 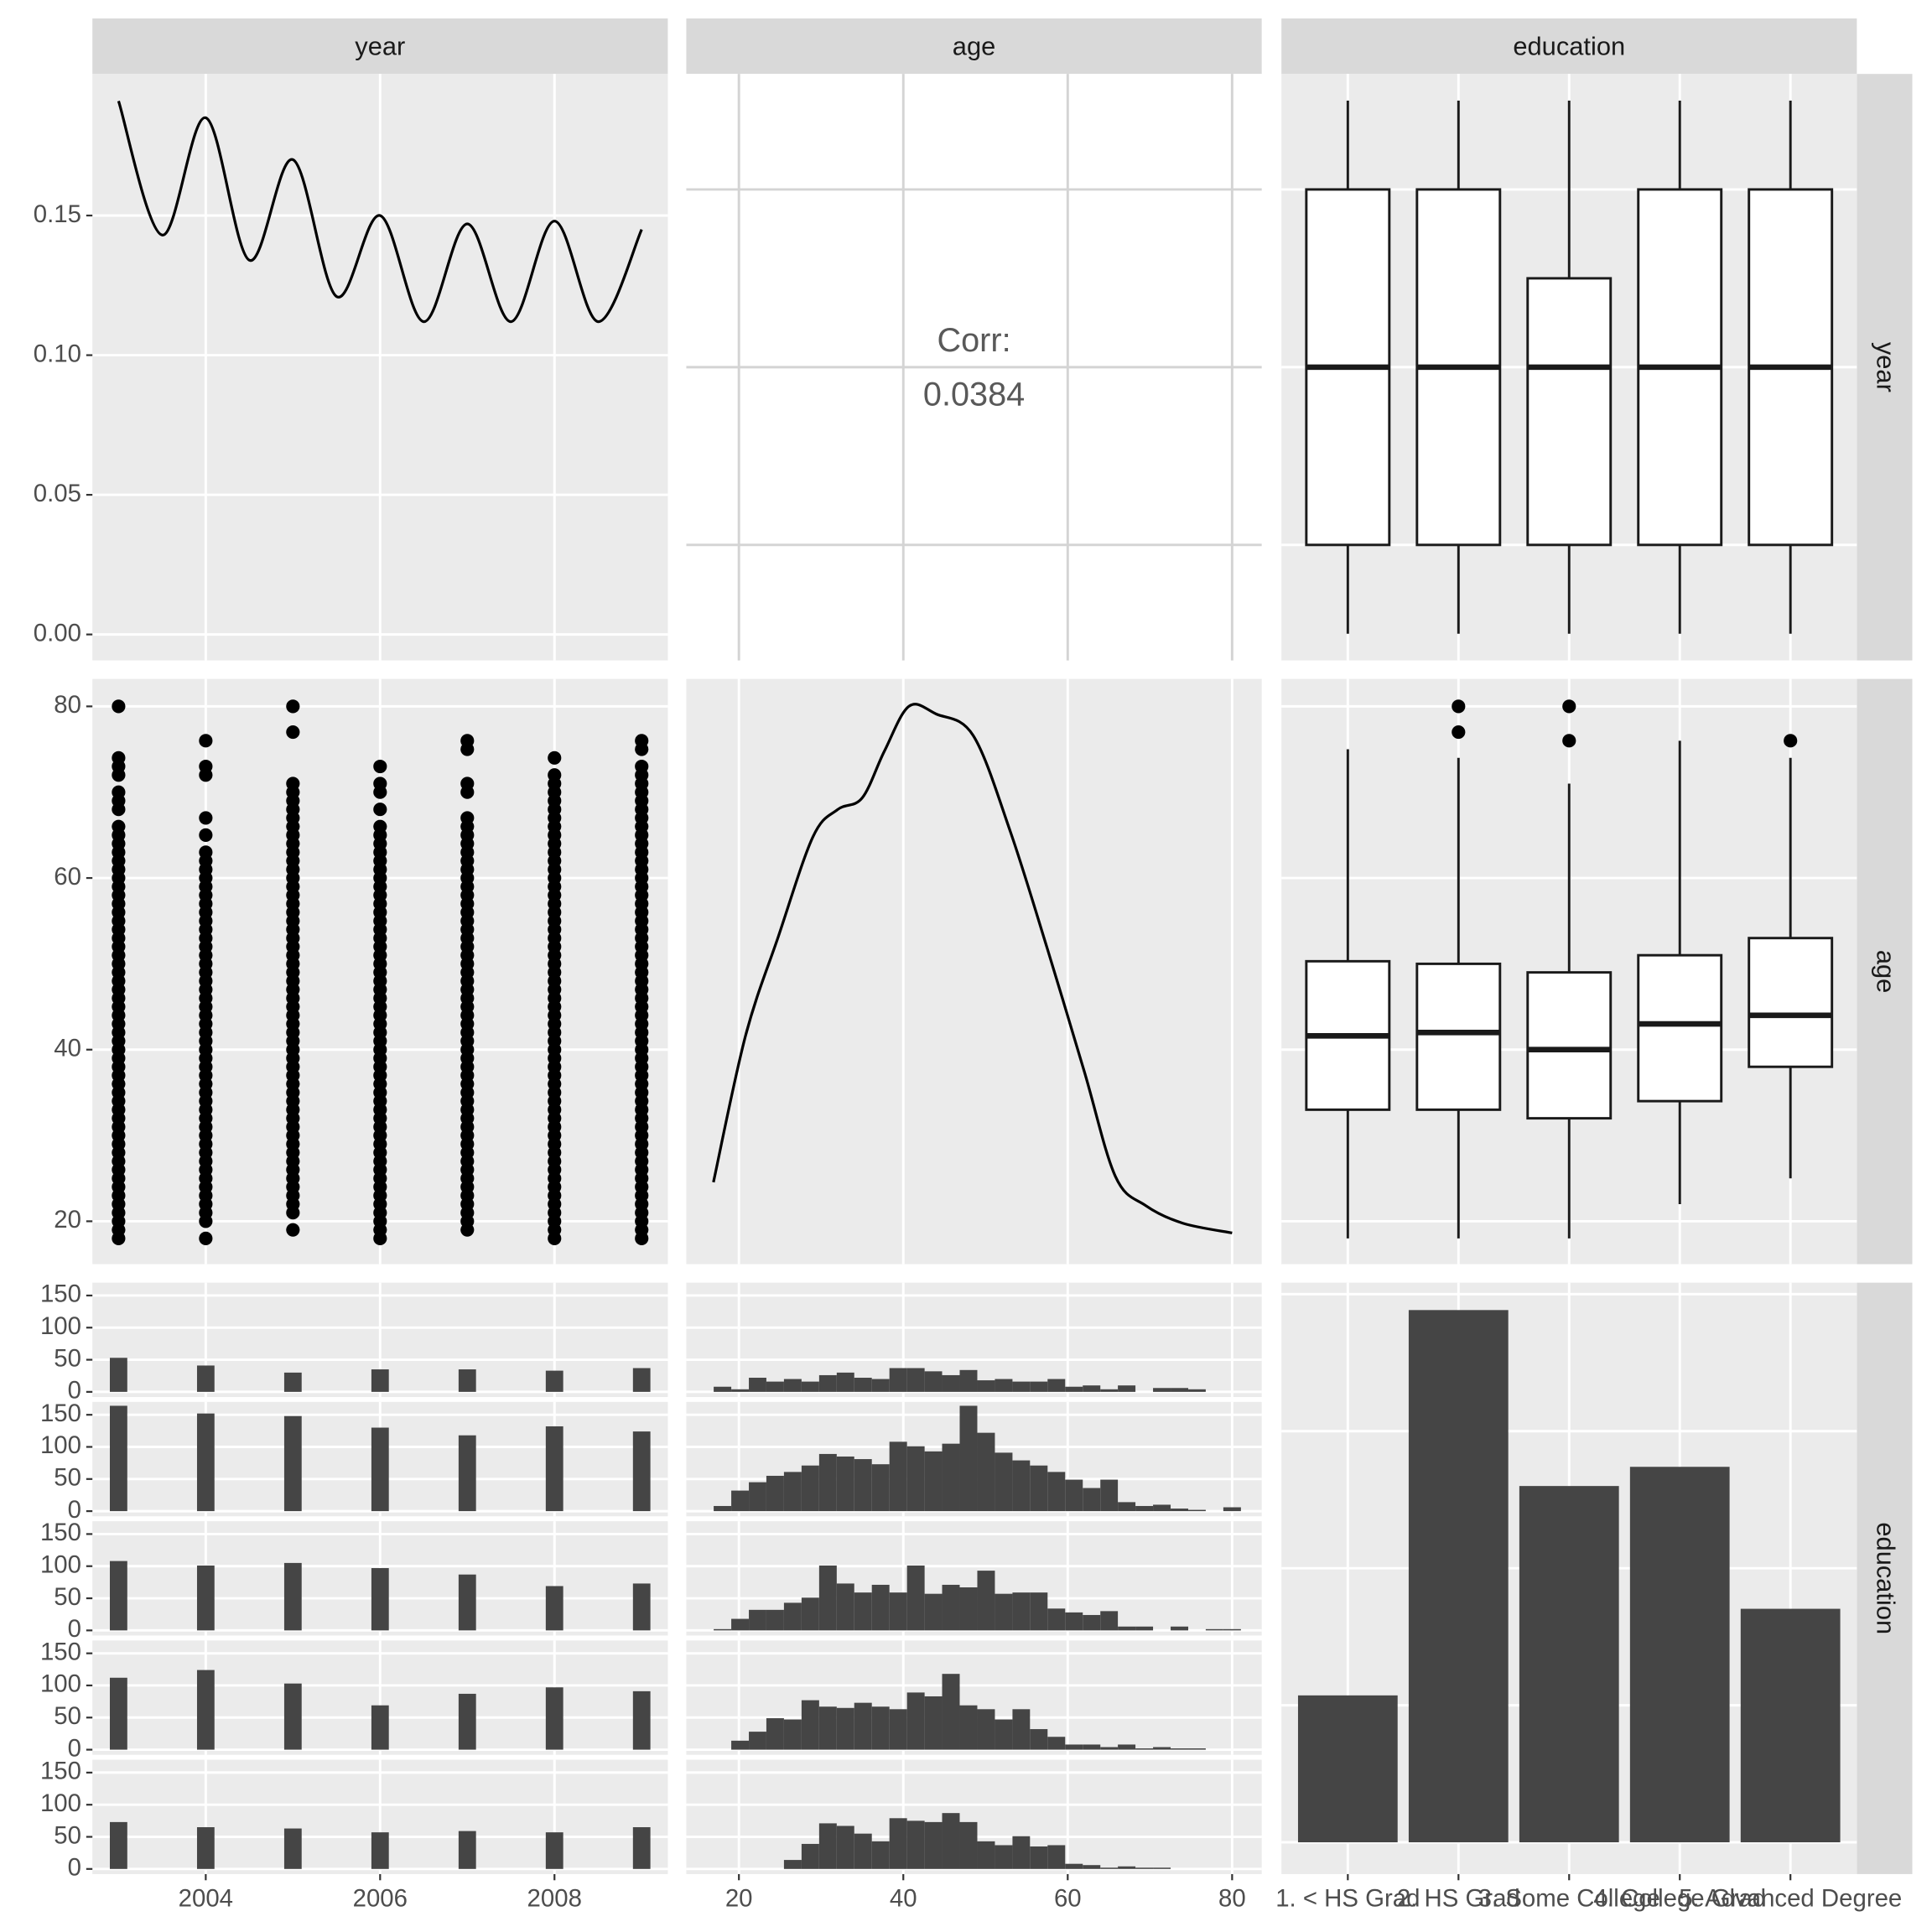 I want to click on x-tick-label: 40, so click(x=903, y=1899).